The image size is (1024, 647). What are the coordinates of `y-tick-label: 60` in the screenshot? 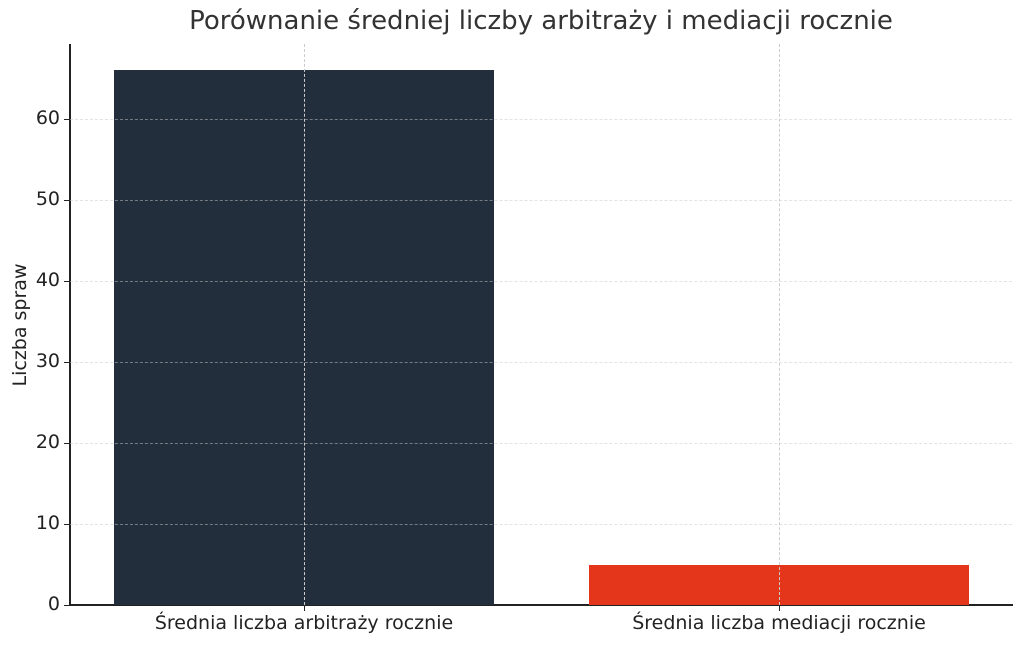 It's located at (47, 118).